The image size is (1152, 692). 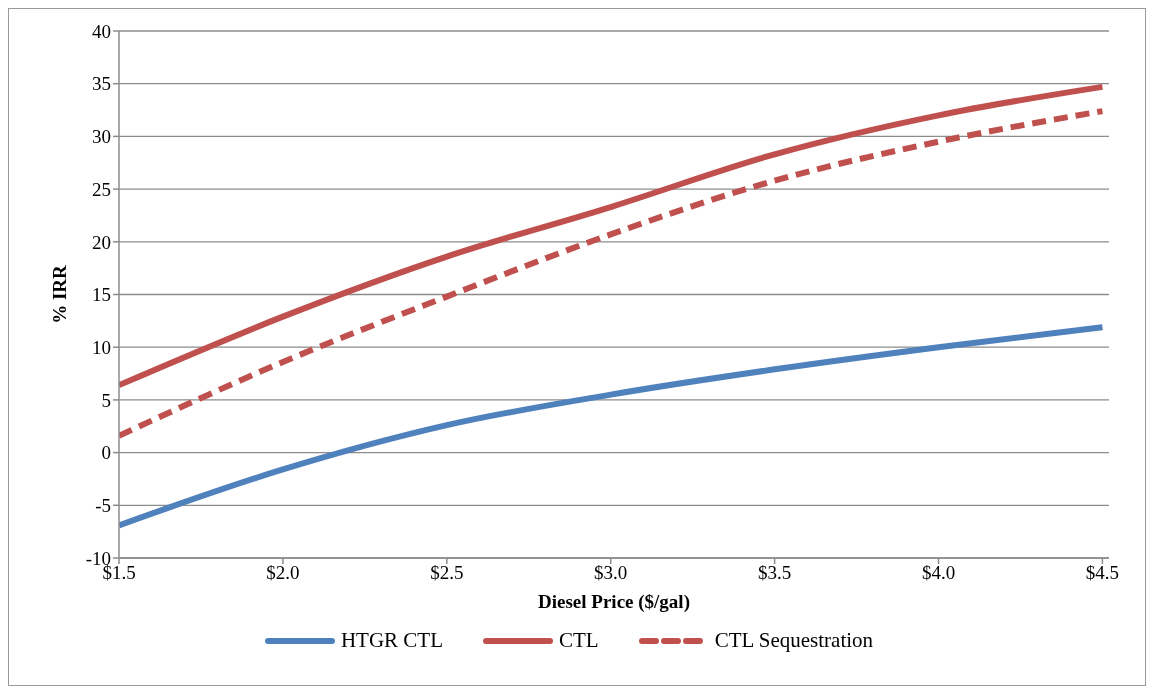 I want to click on x-tick-label: $3.0, so click(x=611, y=573).